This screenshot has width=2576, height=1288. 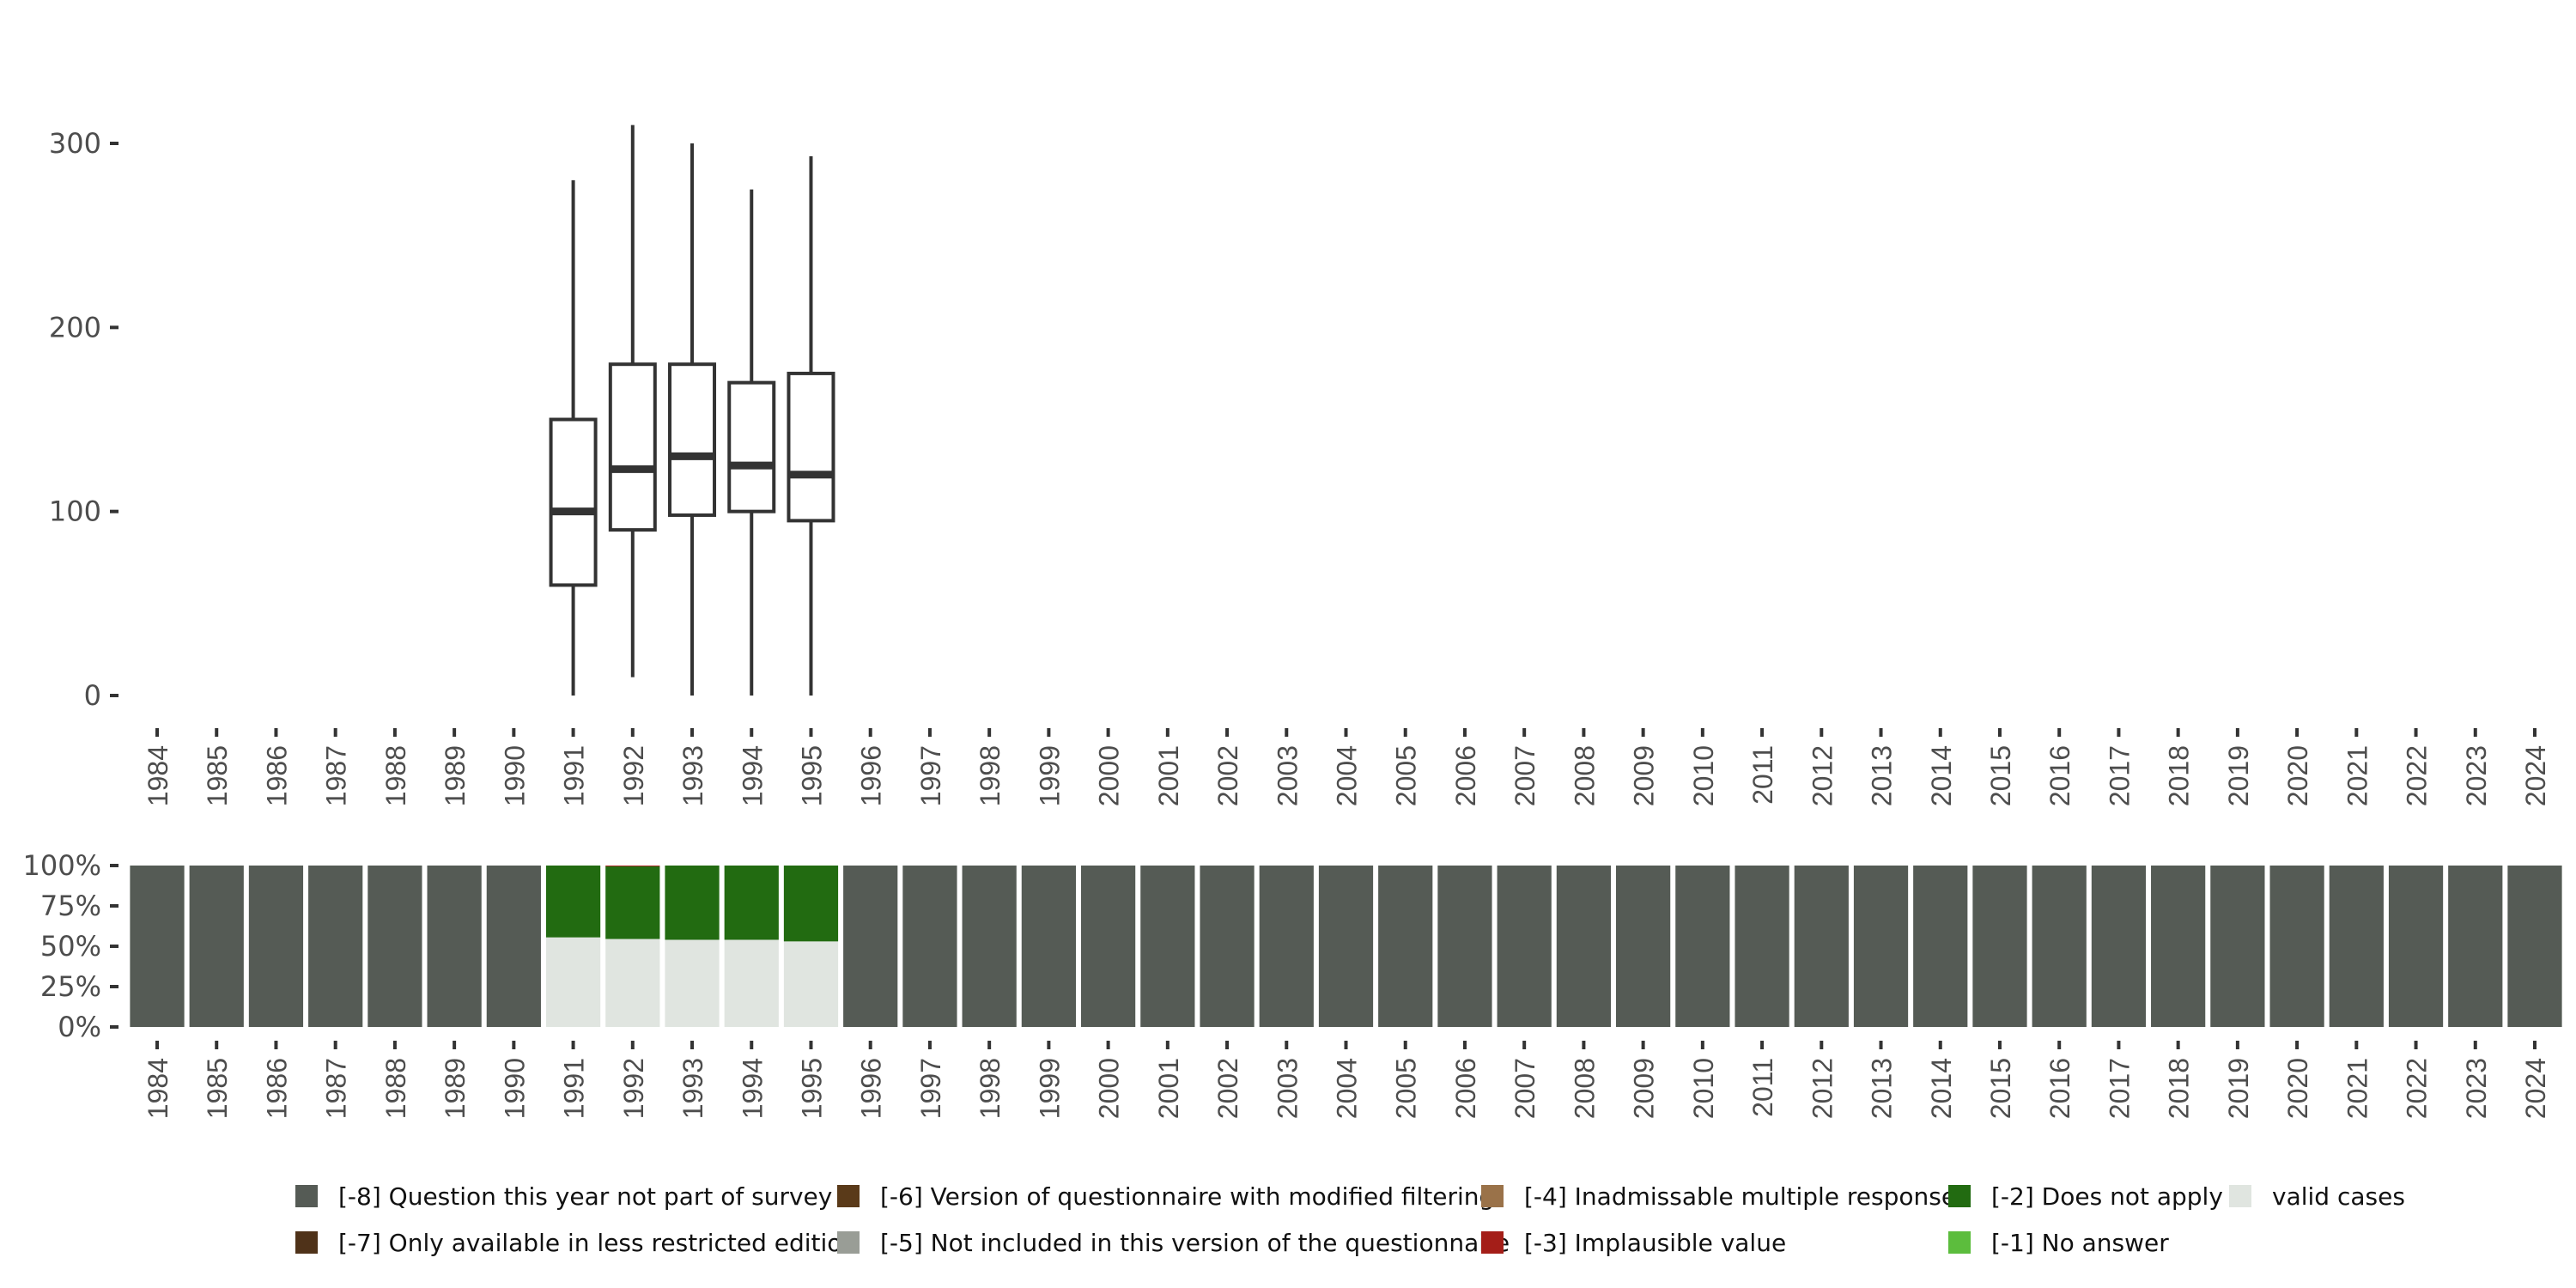 I want to click on bar-2013, so click(x=1881, y=947).